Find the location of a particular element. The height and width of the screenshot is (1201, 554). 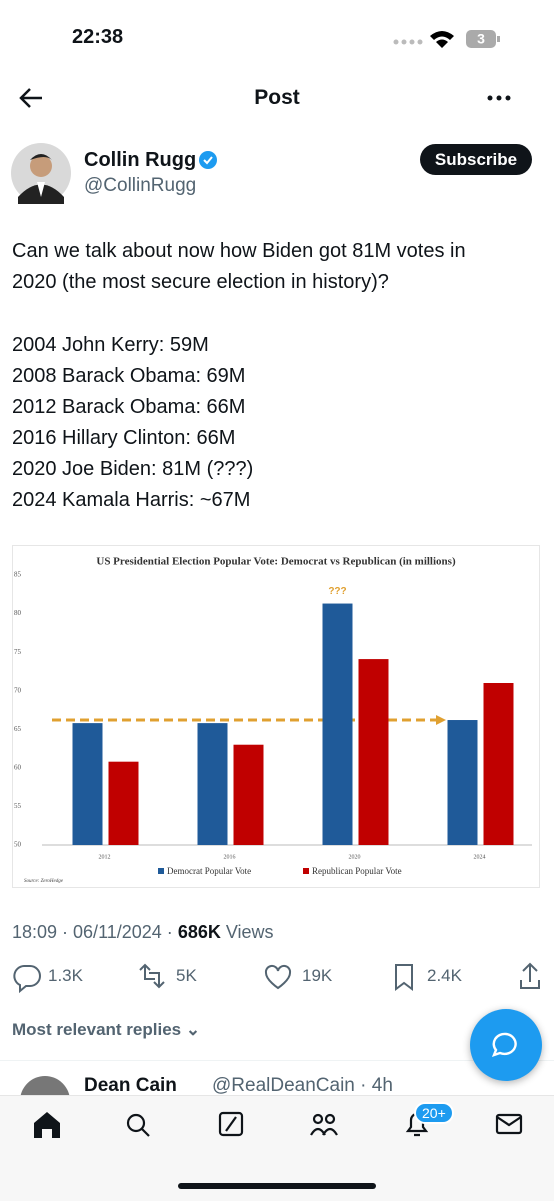

replies-sort-label: Most relevant replies is located at coordinates (97, 1029).